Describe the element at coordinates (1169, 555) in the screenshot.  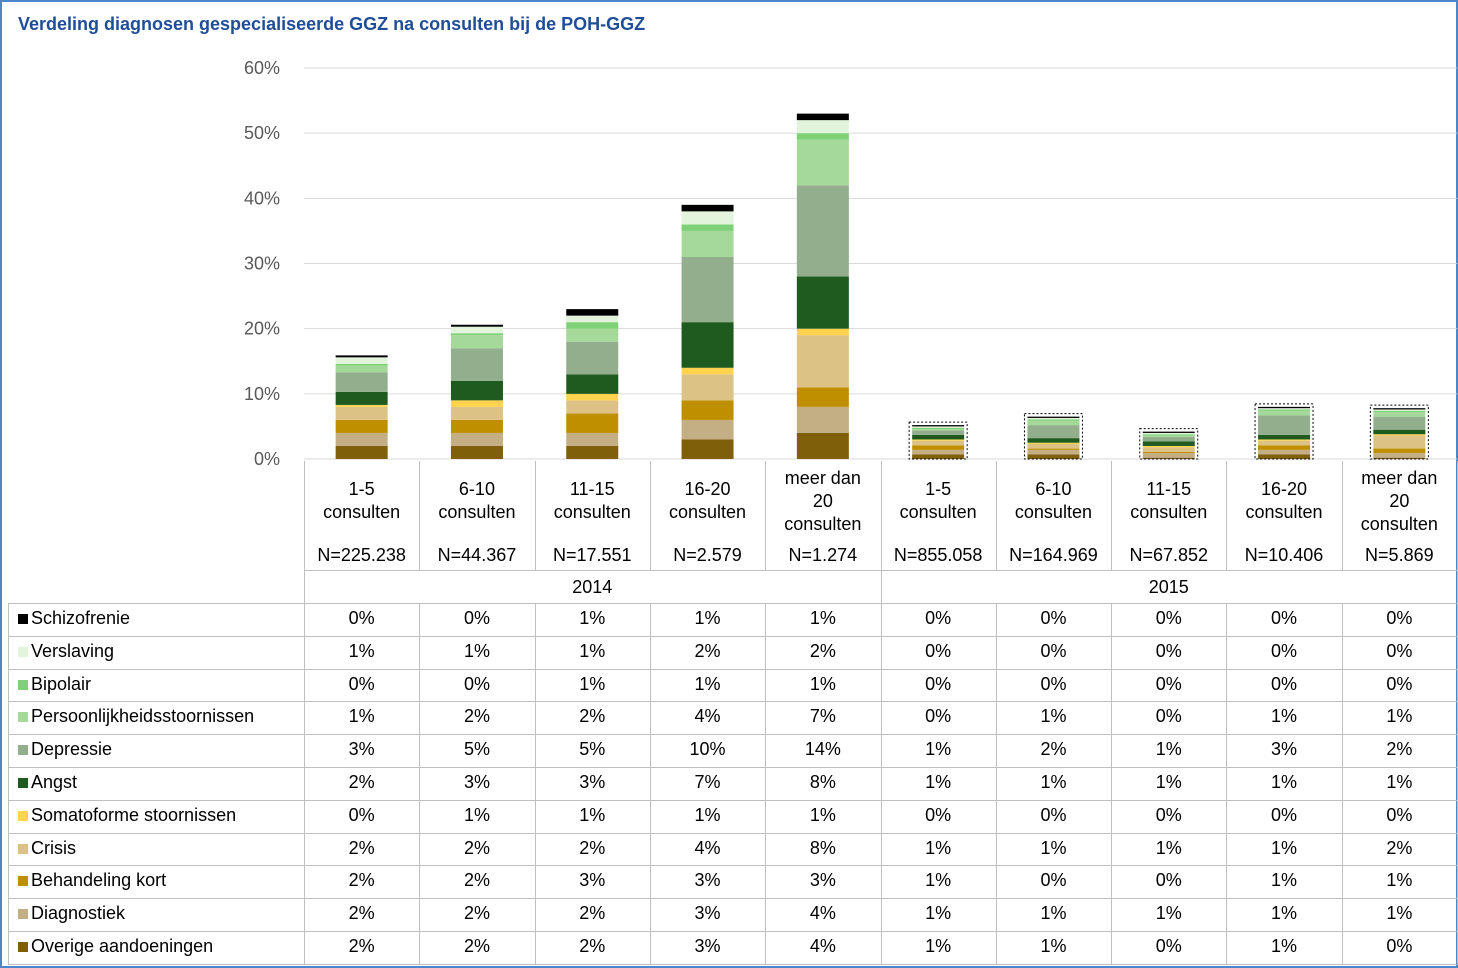
I see `n-label: N=67.852` at that location.